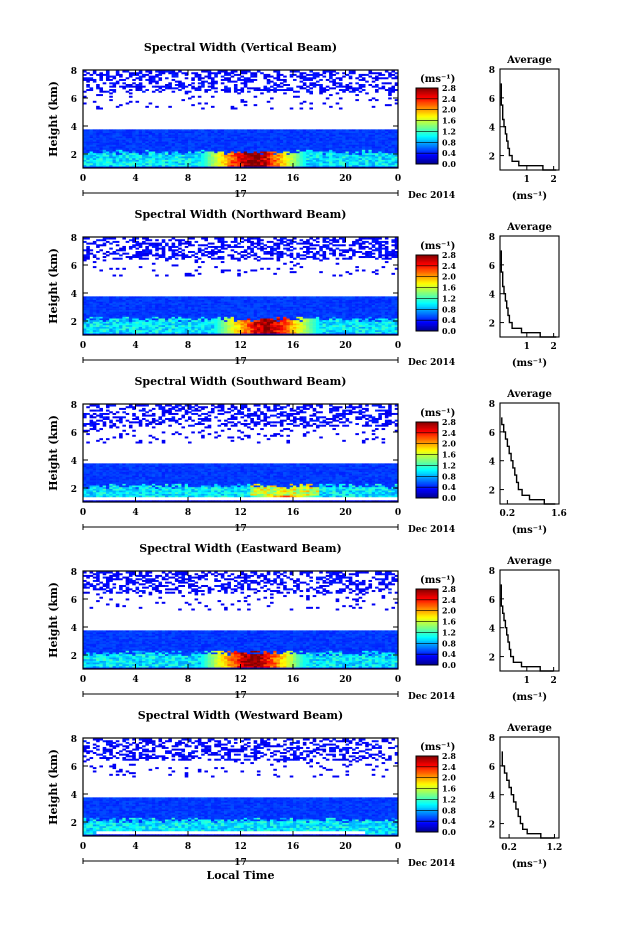 The width and height of the screenshot is (617, 933). What do you see at coordinates (449, 153) in the screenshot?
I see `colorbar-tick-label: 0.4` at bounding box center [449, 153].